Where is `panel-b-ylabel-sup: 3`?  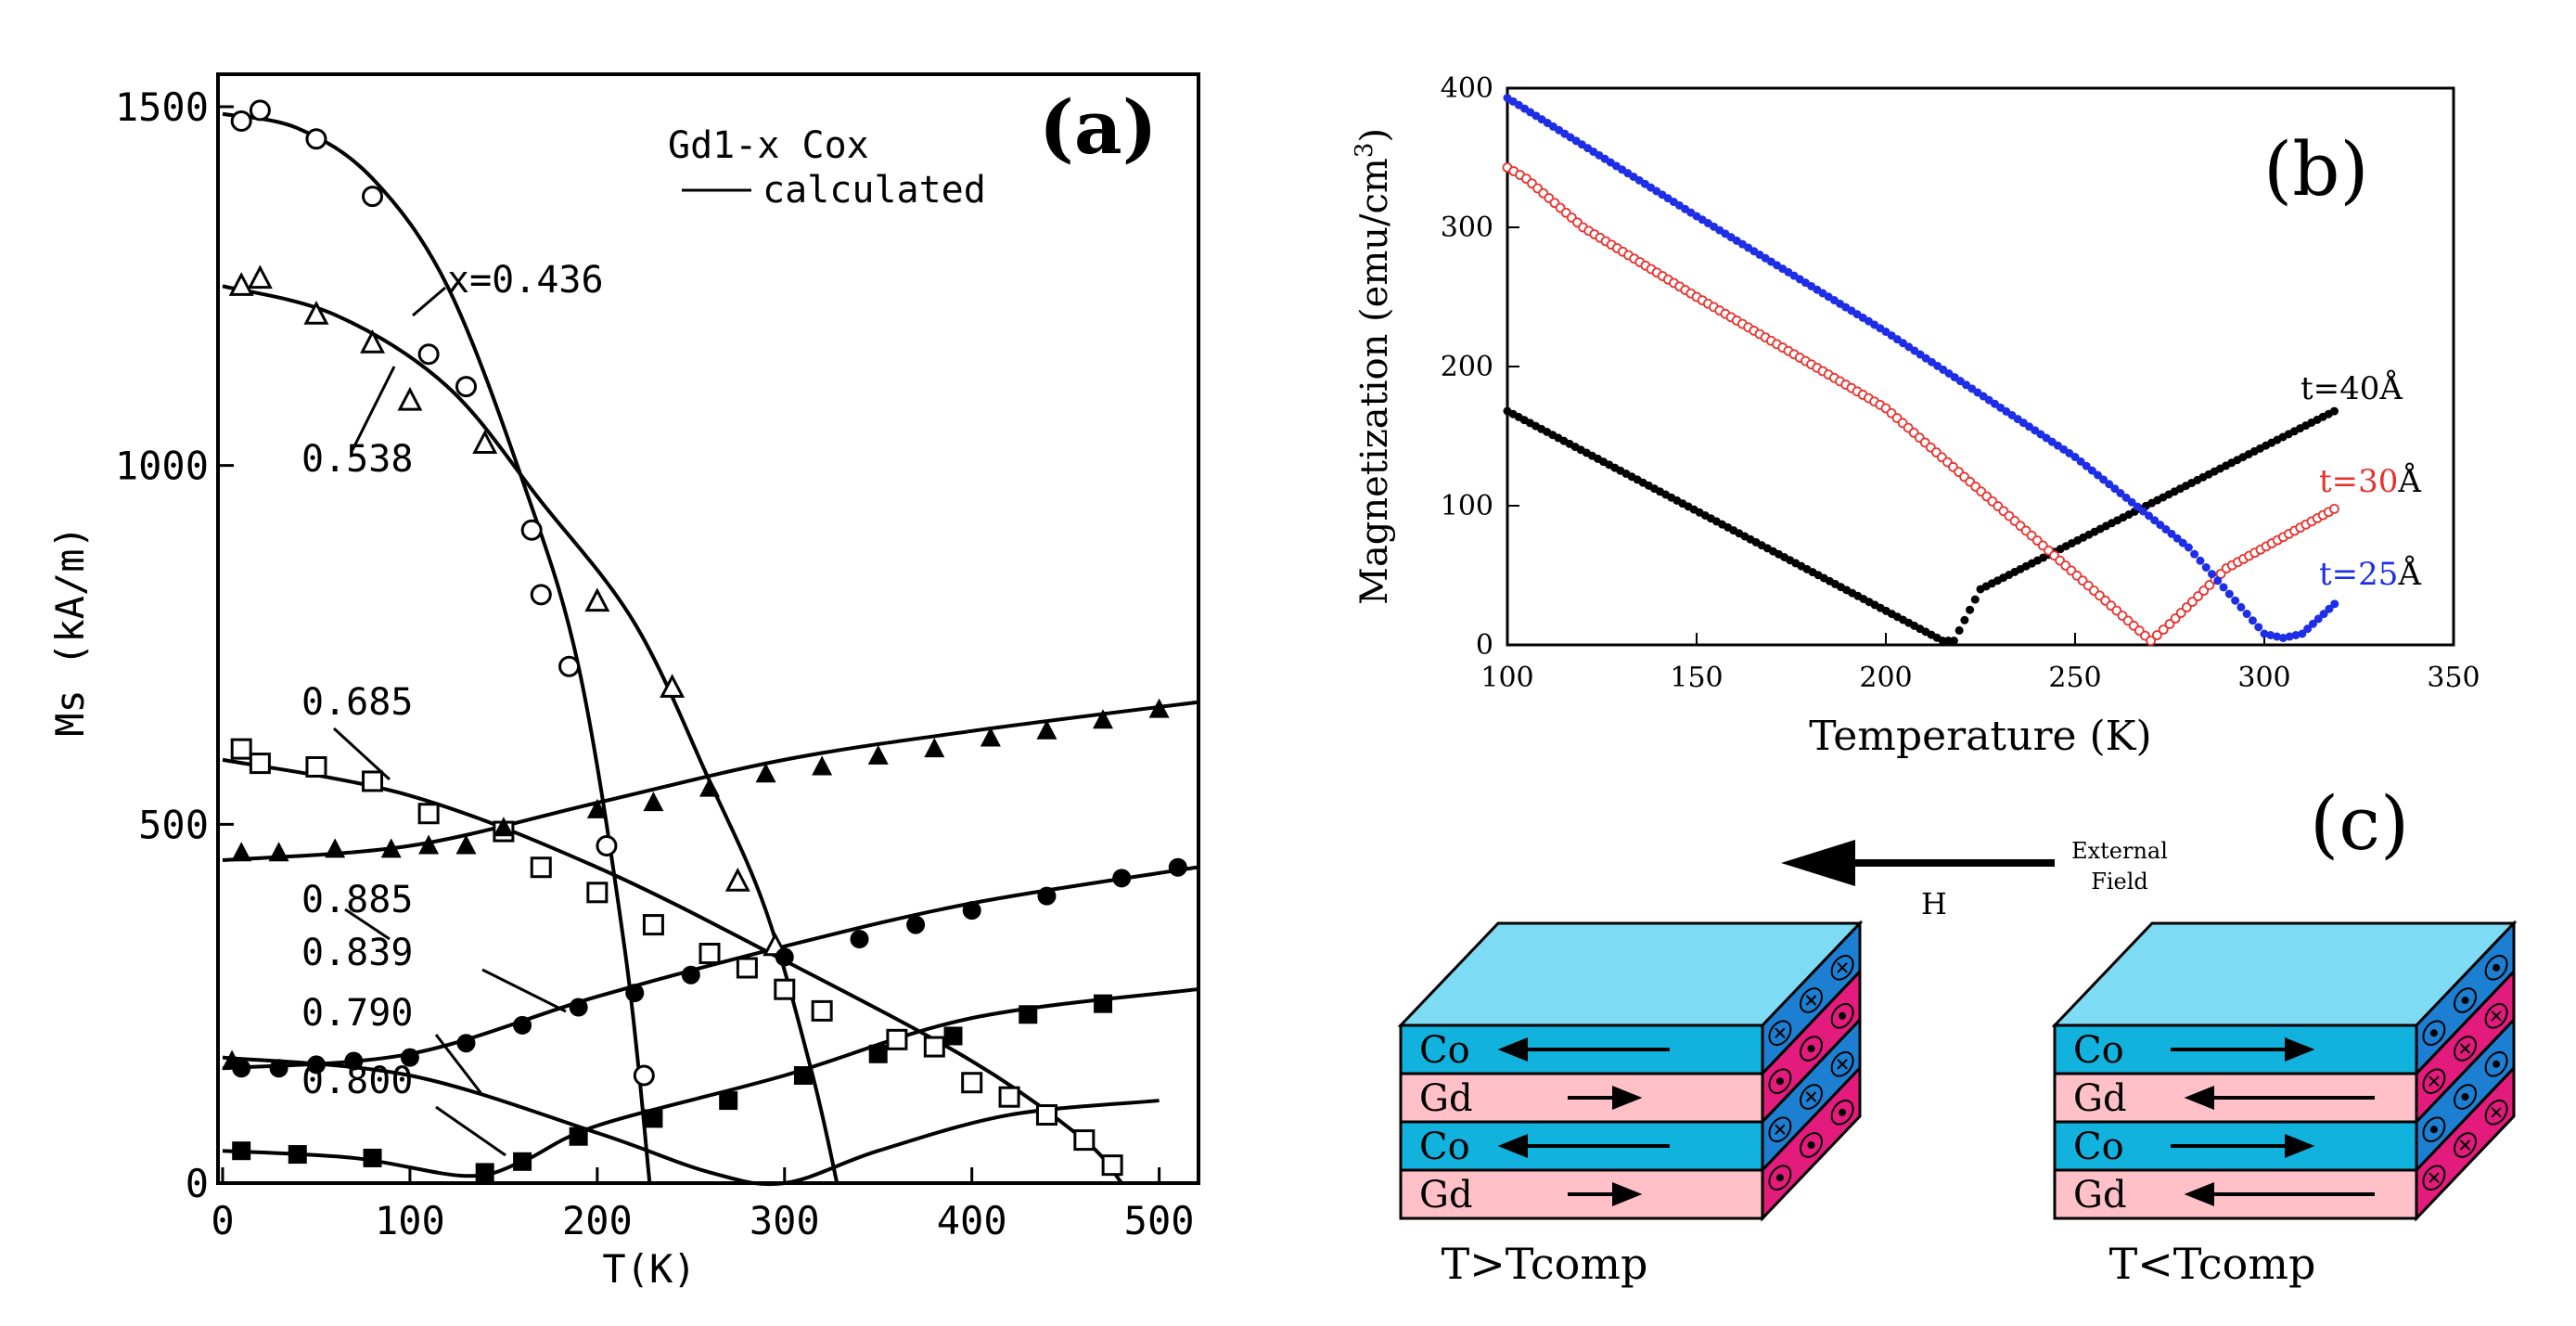
panel-b-ylabel-sup: 3 is located at coordinates (1364, 151).